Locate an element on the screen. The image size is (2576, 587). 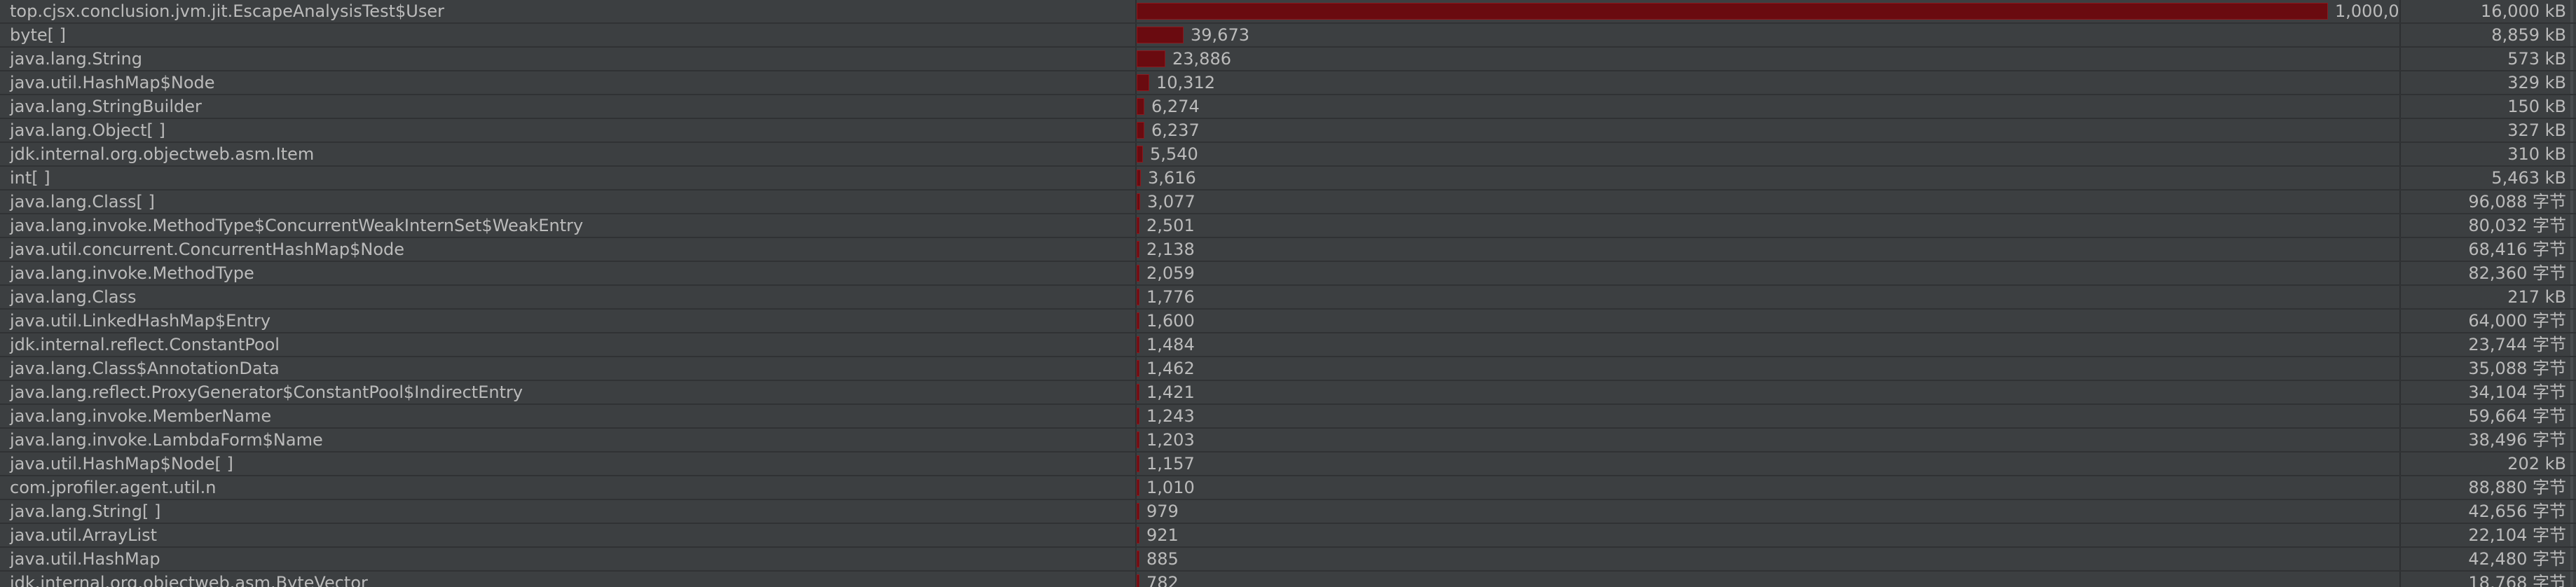
class-name-cell: java.lang.Class is located at coordinates (569, 297).